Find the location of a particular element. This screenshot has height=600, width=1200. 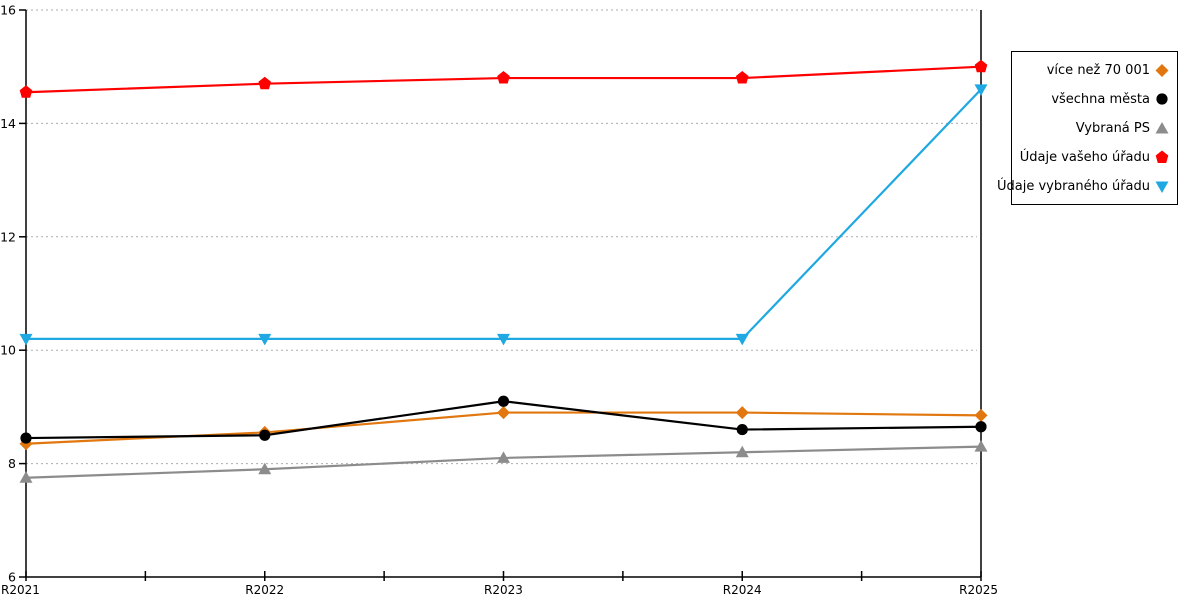

triangle-down-legend-marker-icon is located at coordinates (1162, 187).